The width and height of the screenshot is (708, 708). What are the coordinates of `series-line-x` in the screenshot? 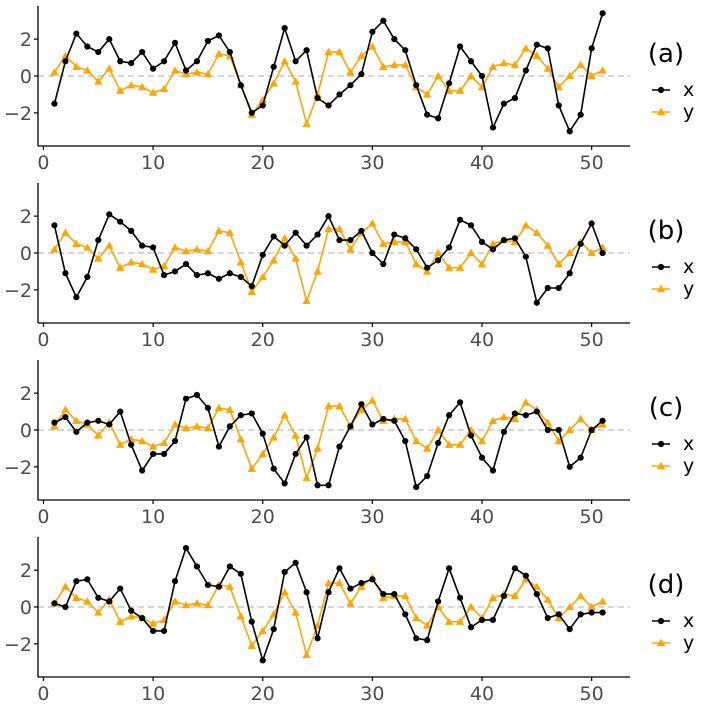 It's located at (328, 604).